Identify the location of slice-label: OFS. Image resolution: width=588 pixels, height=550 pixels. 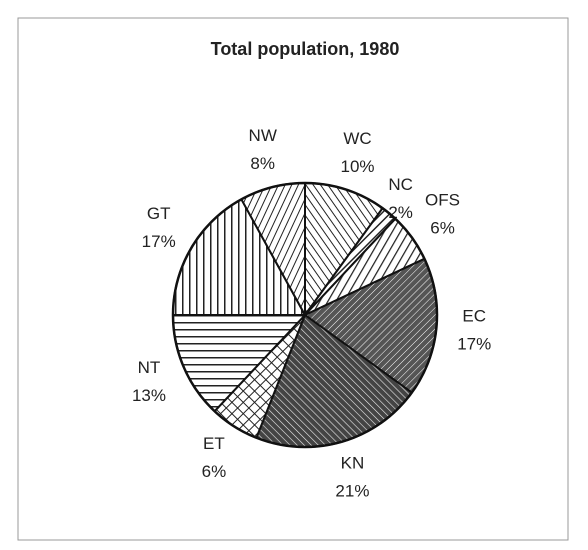
(442, 200).